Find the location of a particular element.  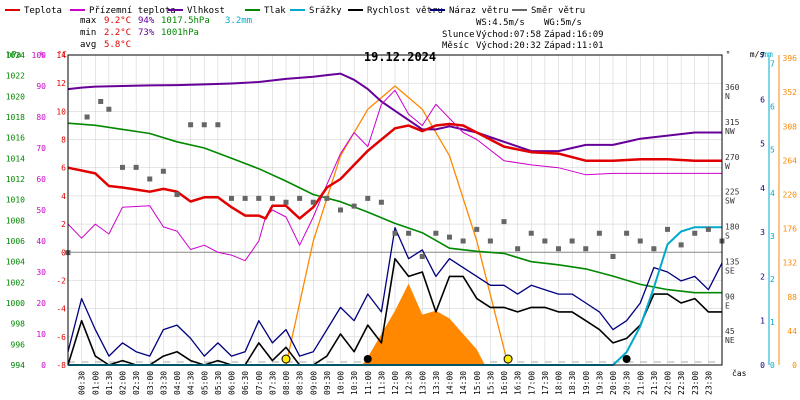

tick-ms: 2 is located at coordinates (762, 276).